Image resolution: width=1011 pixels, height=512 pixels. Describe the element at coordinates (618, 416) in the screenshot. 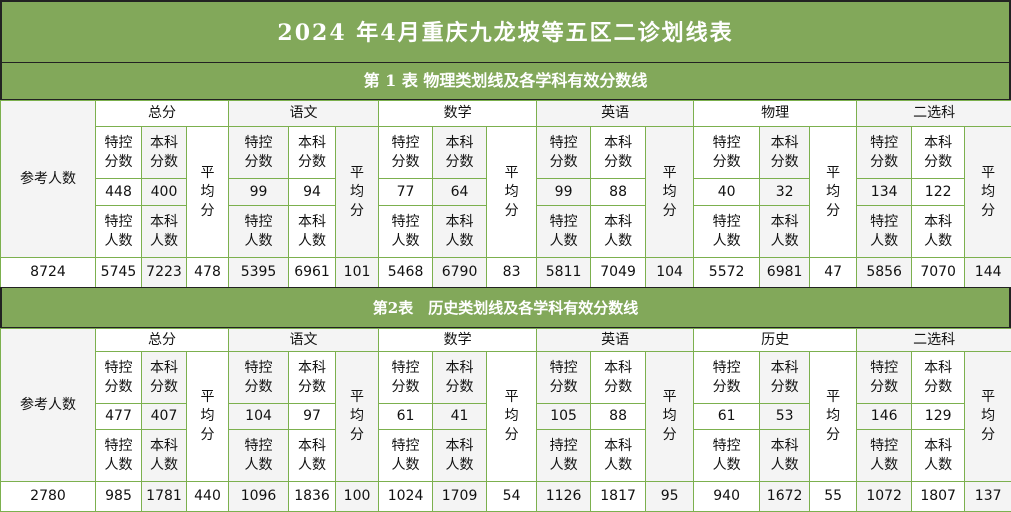

I see `benke-score-value-text: 88` at that location.